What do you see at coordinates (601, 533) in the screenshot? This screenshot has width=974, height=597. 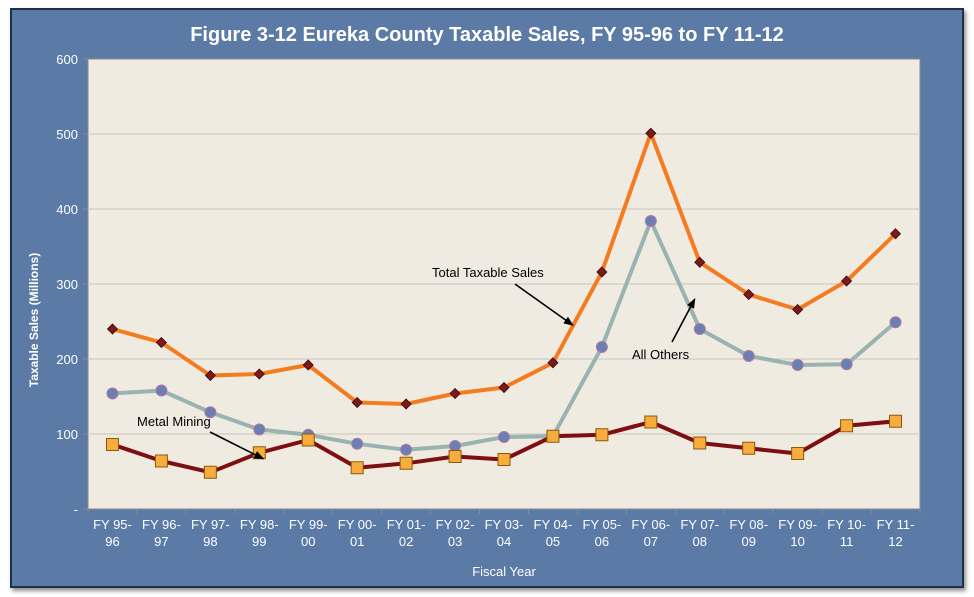 I see `x-tick-label: FY 05-06` at bounding box center [601, 533].